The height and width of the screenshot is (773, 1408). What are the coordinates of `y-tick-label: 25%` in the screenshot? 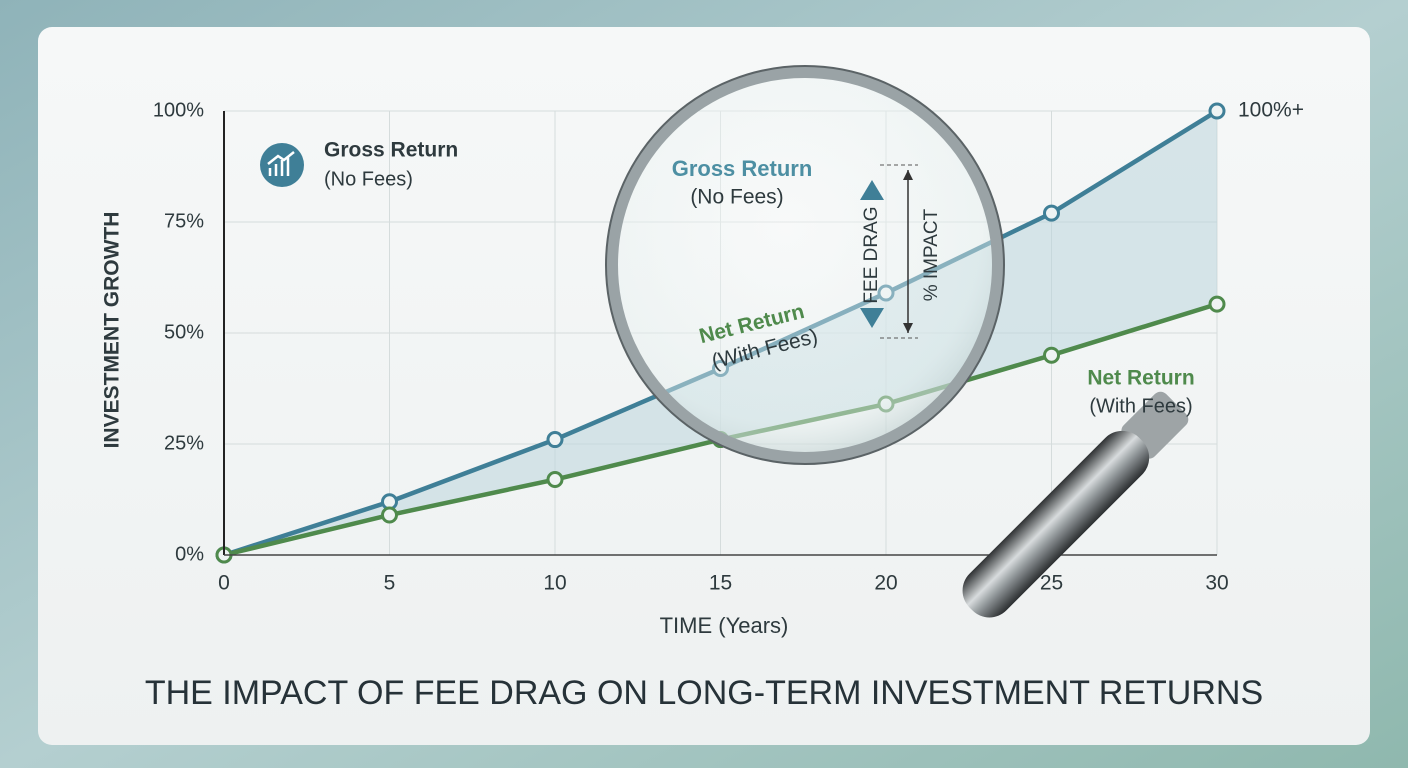 It's located at (184, 443).